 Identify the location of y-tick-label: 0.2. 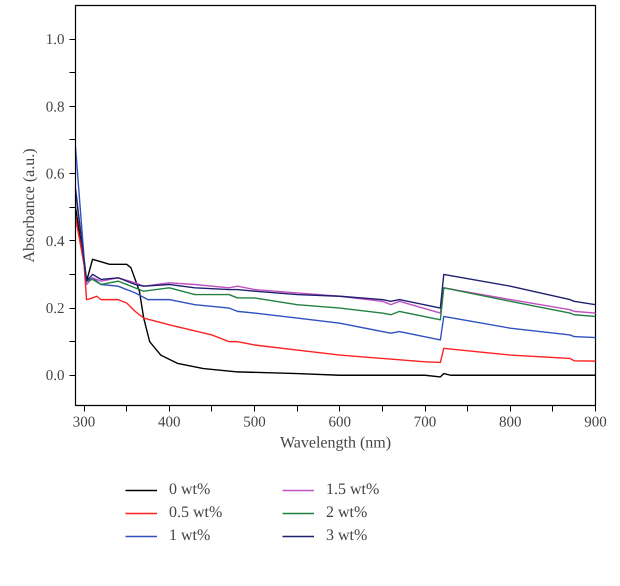
(55, 309).